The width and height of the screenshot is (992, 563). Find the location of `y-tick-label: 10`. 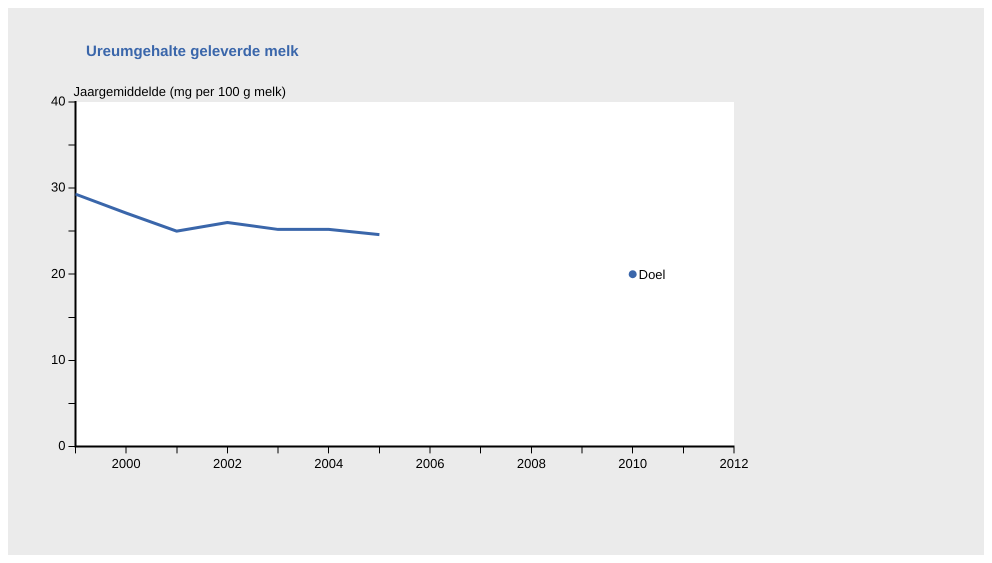

y-tick-label: 10 is located at coordinates (58, 359).